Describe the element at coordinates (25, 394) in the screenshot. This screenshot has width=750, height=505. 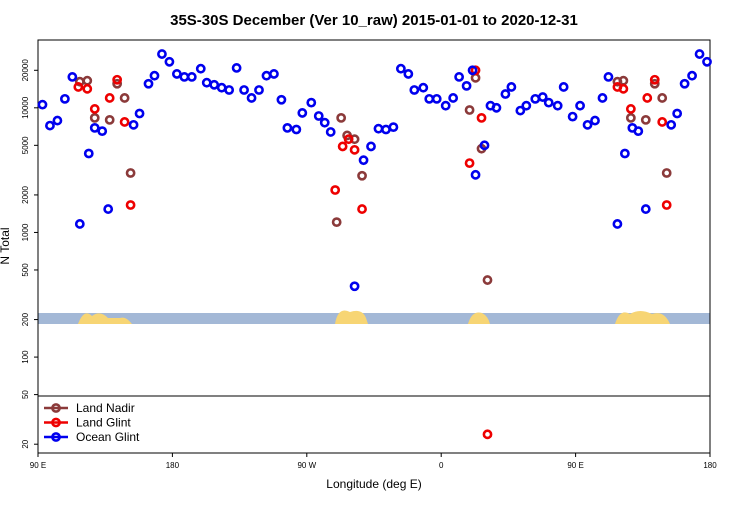
I see `y-tick-label: 50` at that location.